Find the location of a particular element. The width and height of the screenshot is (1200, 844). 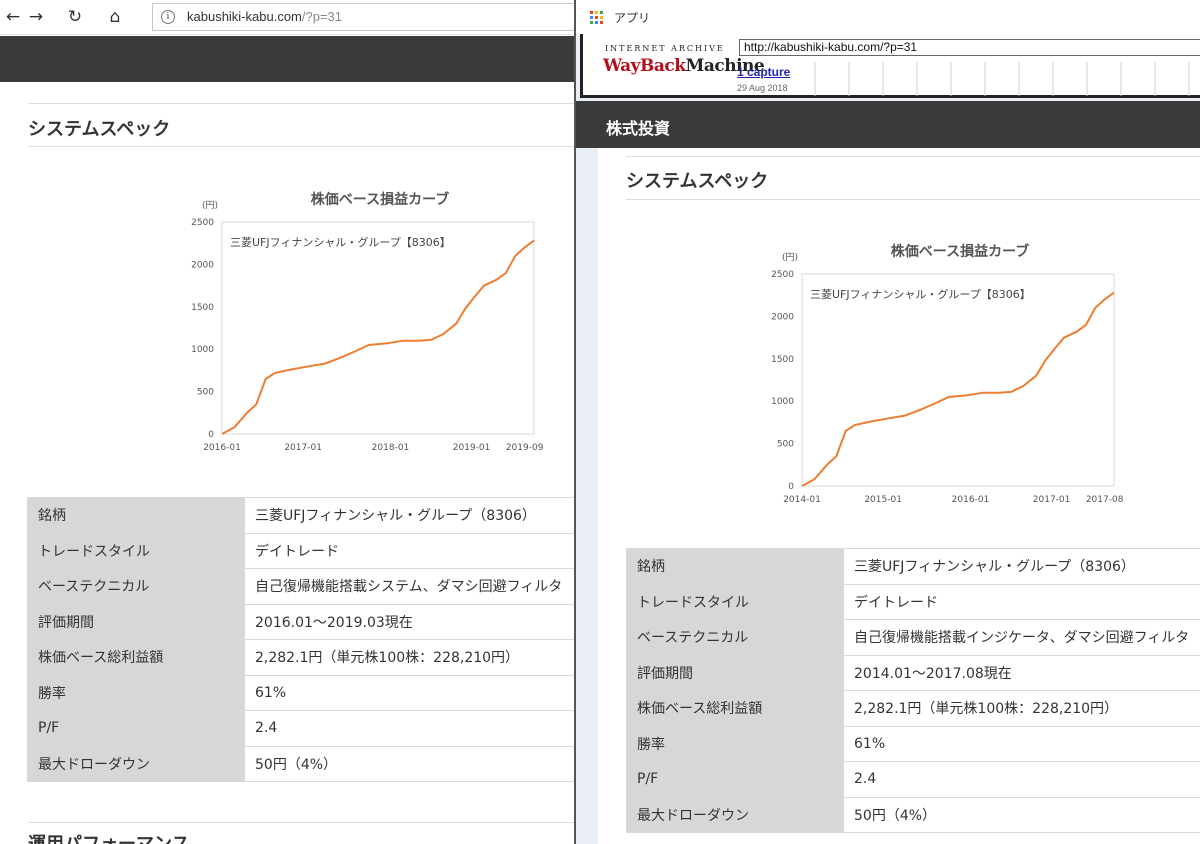

x-tick-label: 2018-01 is located at coordinates (391, 448).